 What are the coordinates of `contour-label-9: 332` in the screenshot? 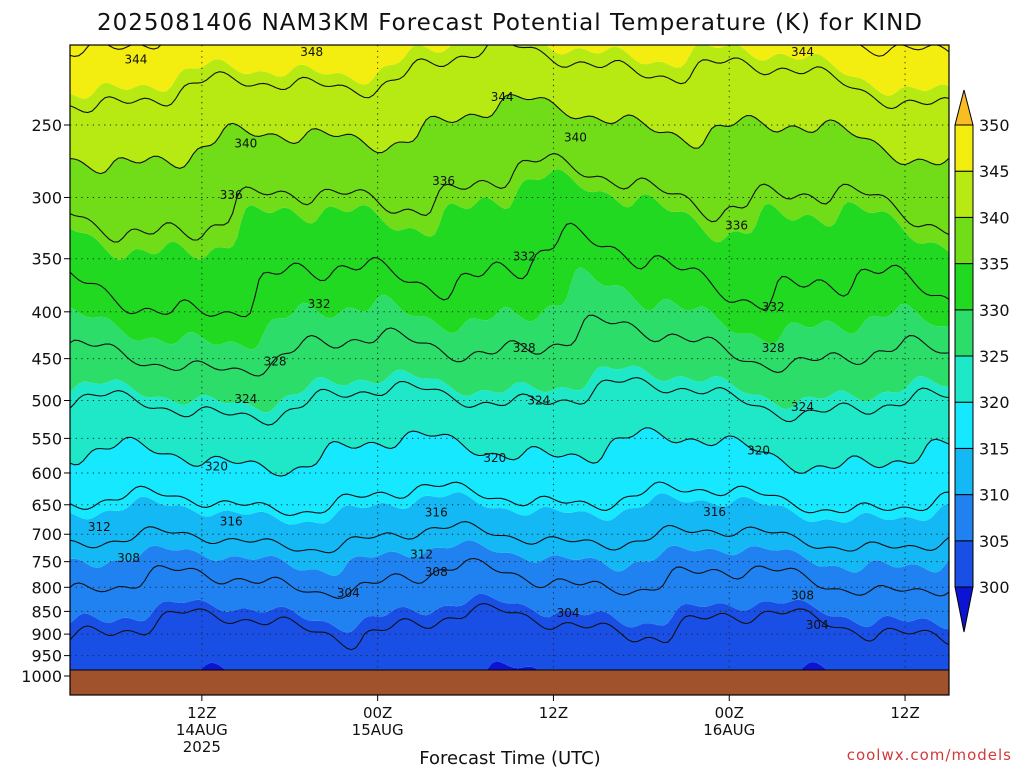 It's located at (524, 256).